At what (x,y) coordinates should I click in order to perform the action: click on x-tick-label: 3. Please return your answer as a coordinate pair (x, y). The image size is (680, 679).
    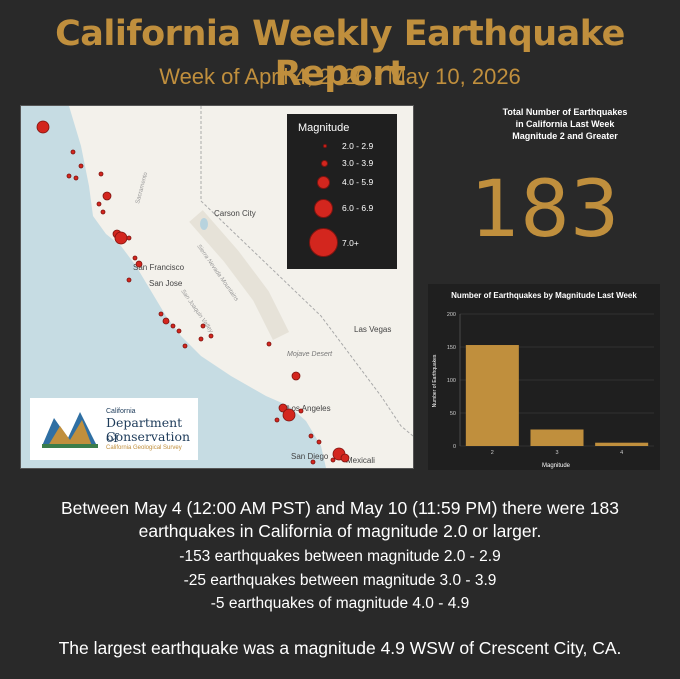
    Looking at the image, I should click on (556, 453).